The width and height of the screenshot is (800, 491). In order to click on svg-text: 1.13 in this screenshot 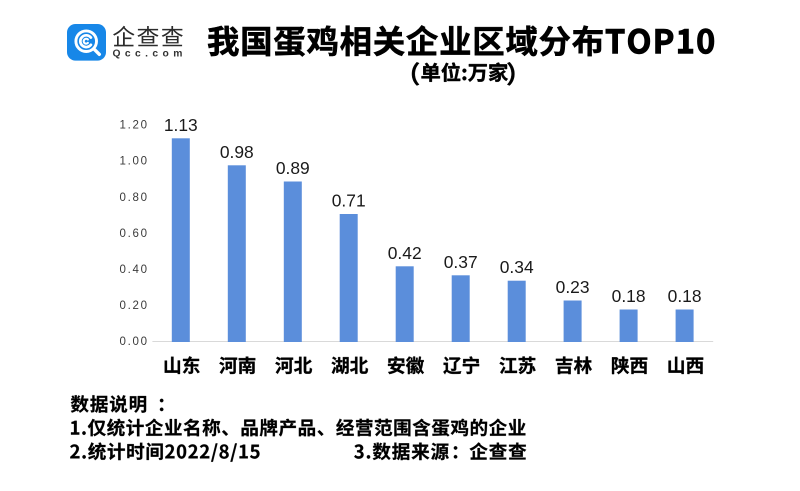, I will do `click(181, 125)`.